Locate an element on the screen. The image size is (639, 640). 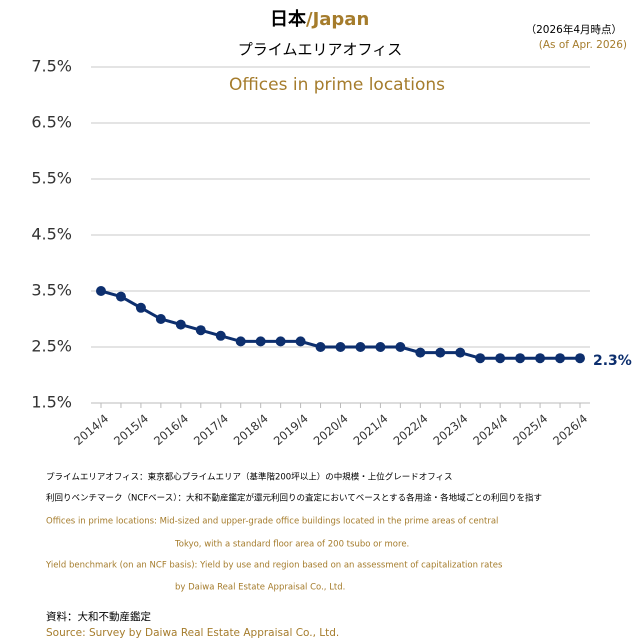
x-tick-label: 2015/4 is located at coordinates (131, 429).